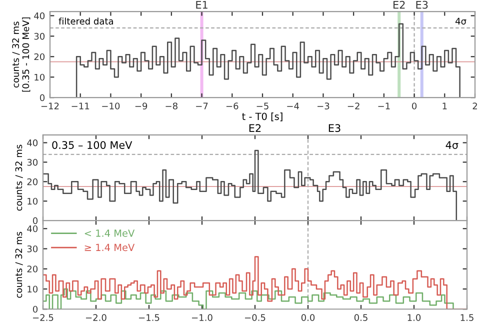 The width and height of the screenshot is (500, 322). I want to click on x-tick-label: 0.0, so click(308, 317).